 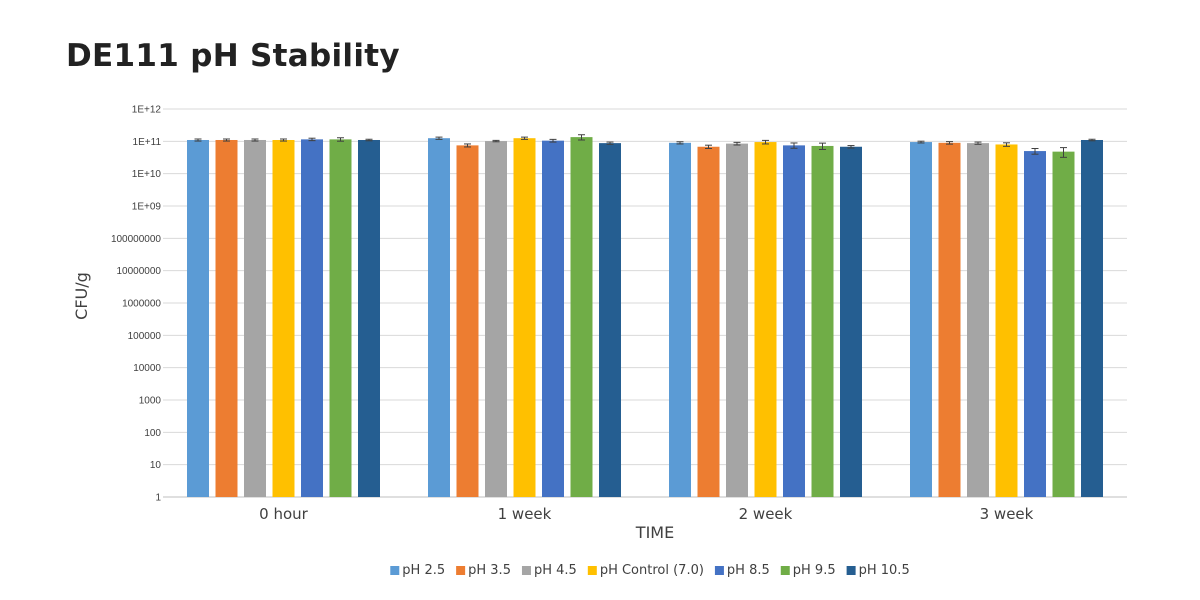 What do you see at coordinates (489, 570) in the screenshot?
I see `legend-label: pH 3.5` at bounding box center [489, 570].